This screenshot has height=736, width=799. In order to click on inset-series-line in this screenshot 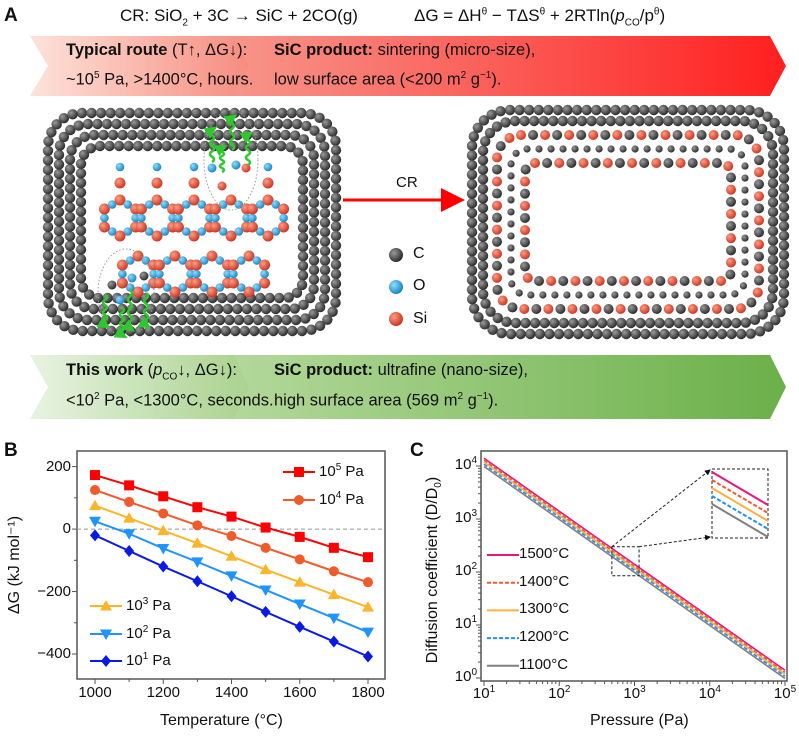, I will do `click(740, 488)`.